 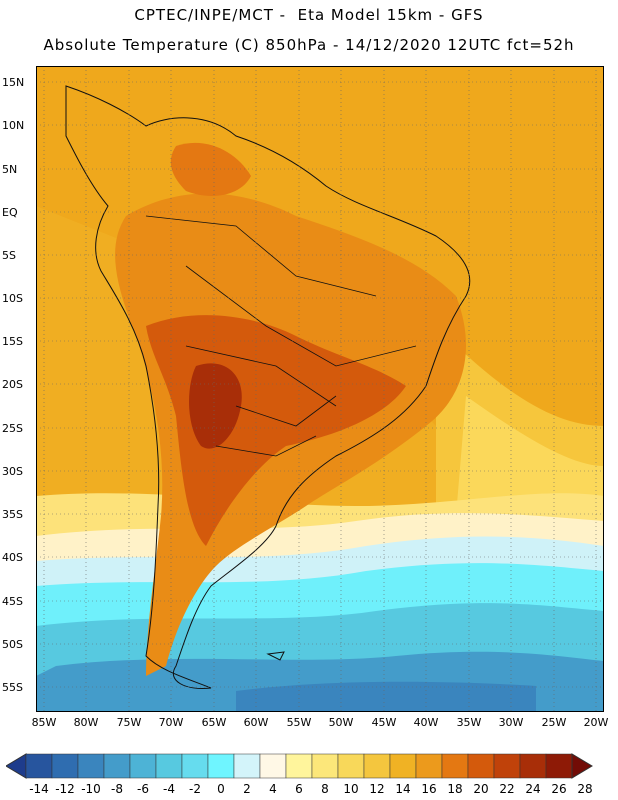 I want to click on lon-label: 60W, so click(x=256, y=722).